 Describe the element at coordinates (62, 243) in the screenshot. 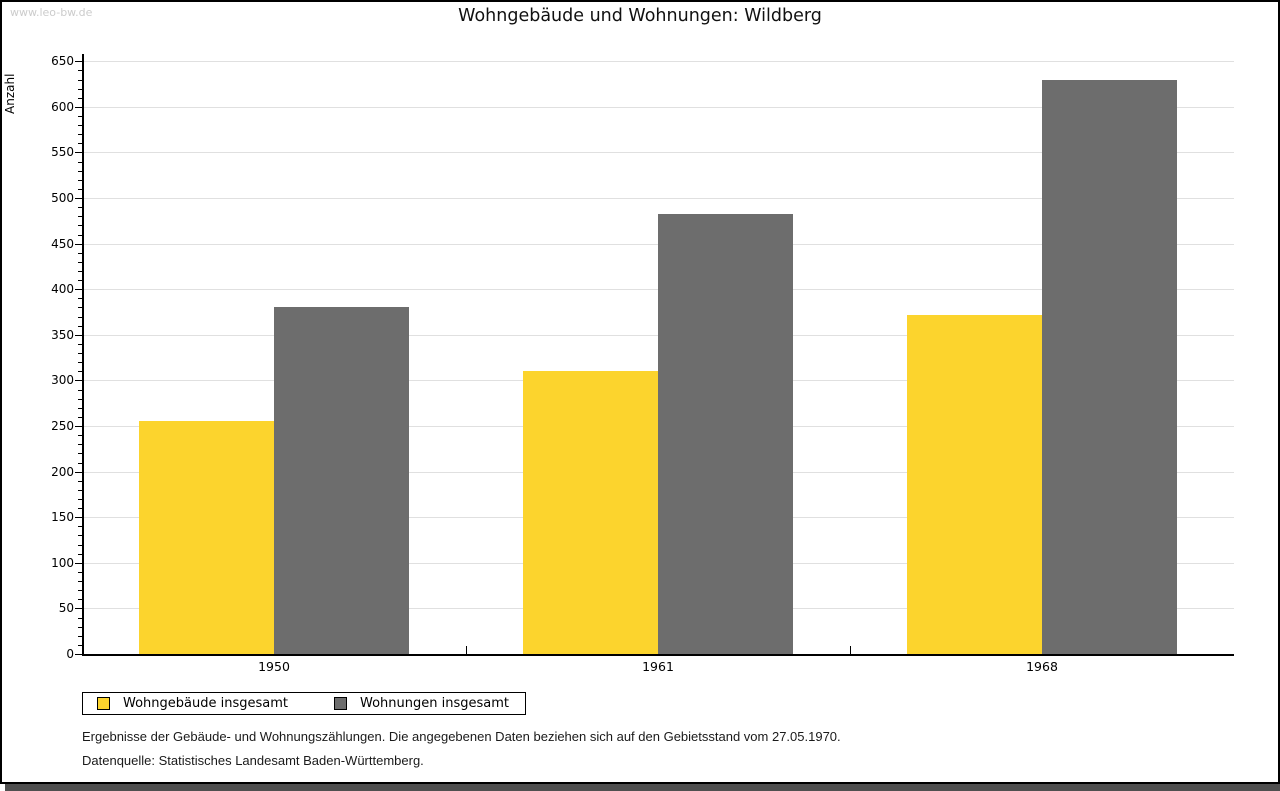

I see `y-axis-tick-label: 450` at that location.